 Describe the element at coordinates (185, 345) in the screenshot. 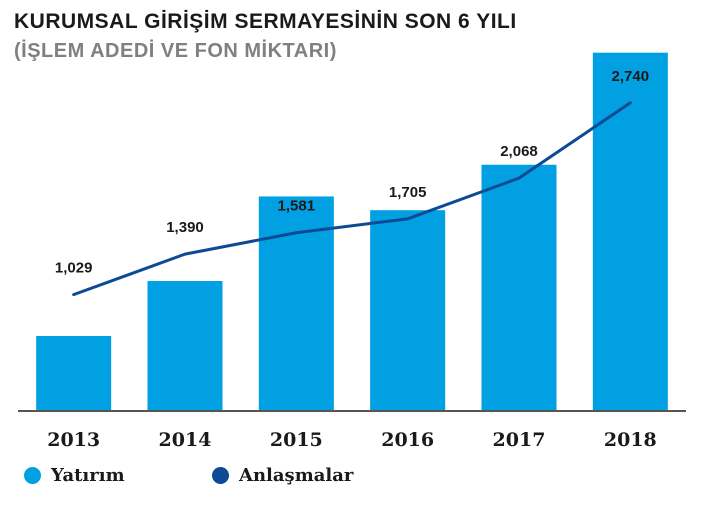

I see `bar-2014` at that location.